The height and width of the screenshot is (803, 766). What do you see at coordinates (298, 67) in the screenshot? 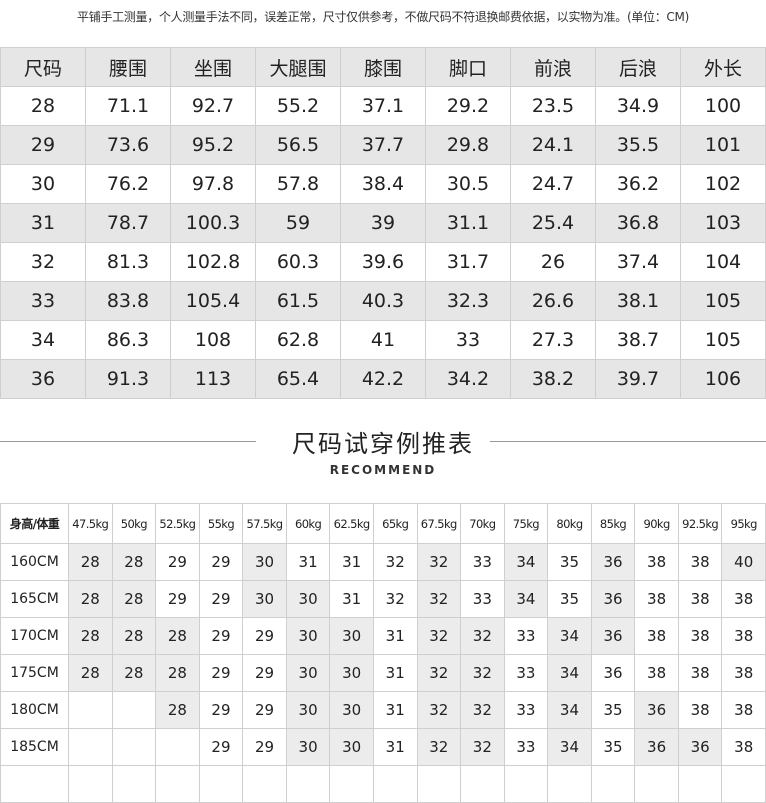
I see `column-header: 大腿围` at bounding box center [298, 67].